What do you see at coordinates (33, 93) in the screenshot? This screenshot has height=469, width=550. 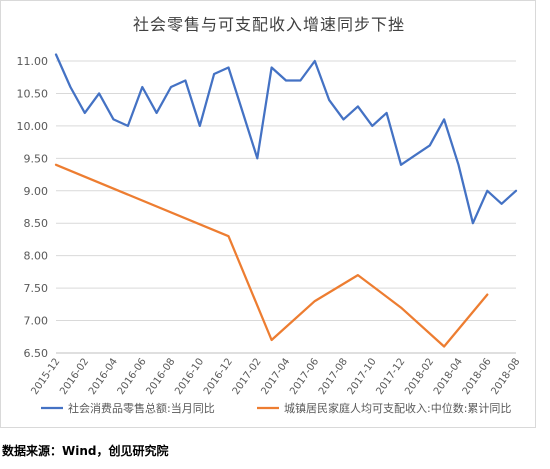 I see `y-tick-label: 10.50` at bounding box center [33, 93].